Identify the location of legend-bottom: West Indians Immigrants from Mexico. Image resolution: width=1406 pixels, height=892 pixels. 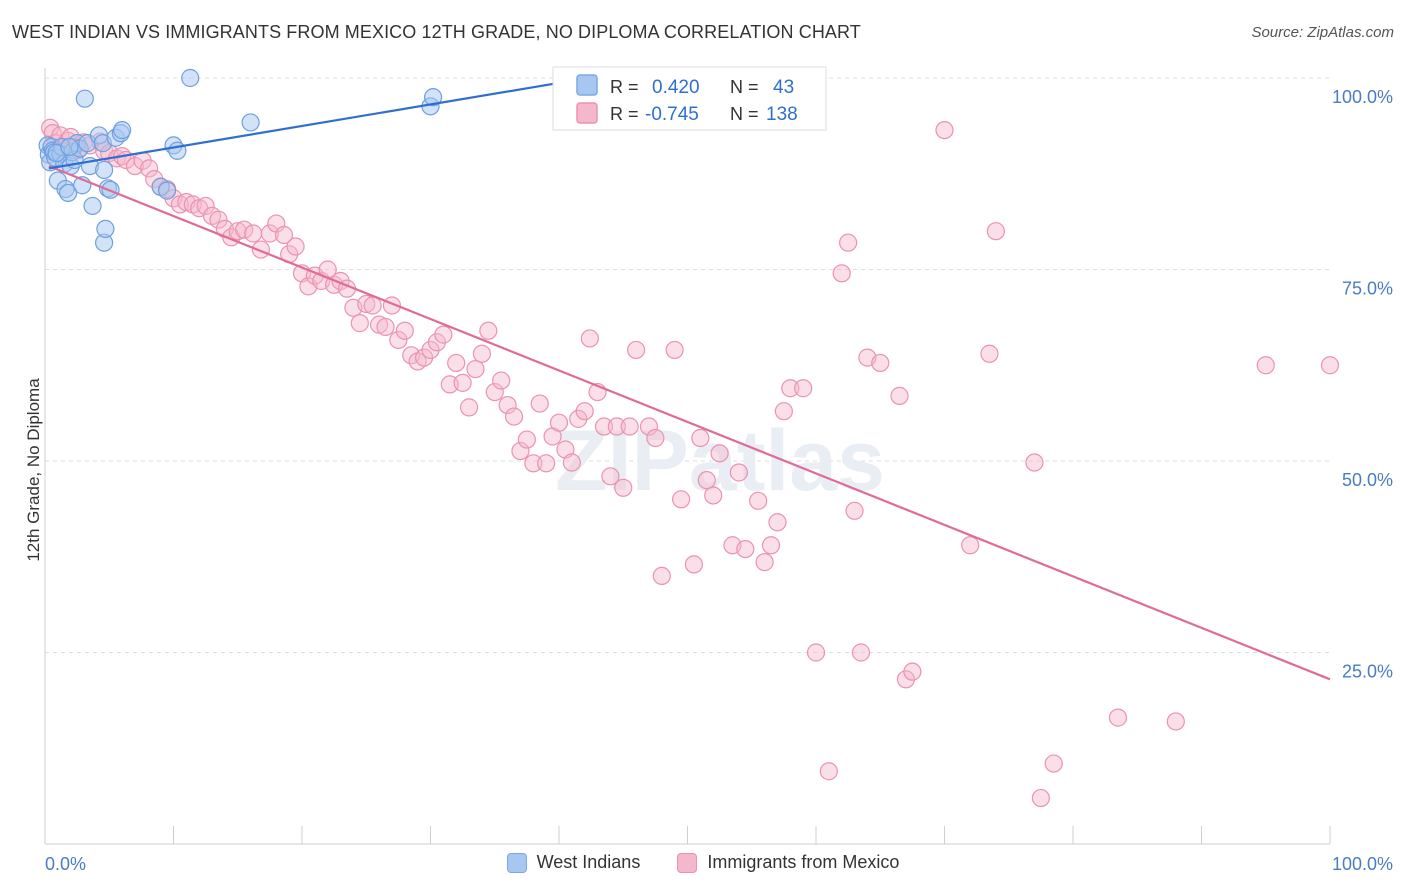
(703, 865).